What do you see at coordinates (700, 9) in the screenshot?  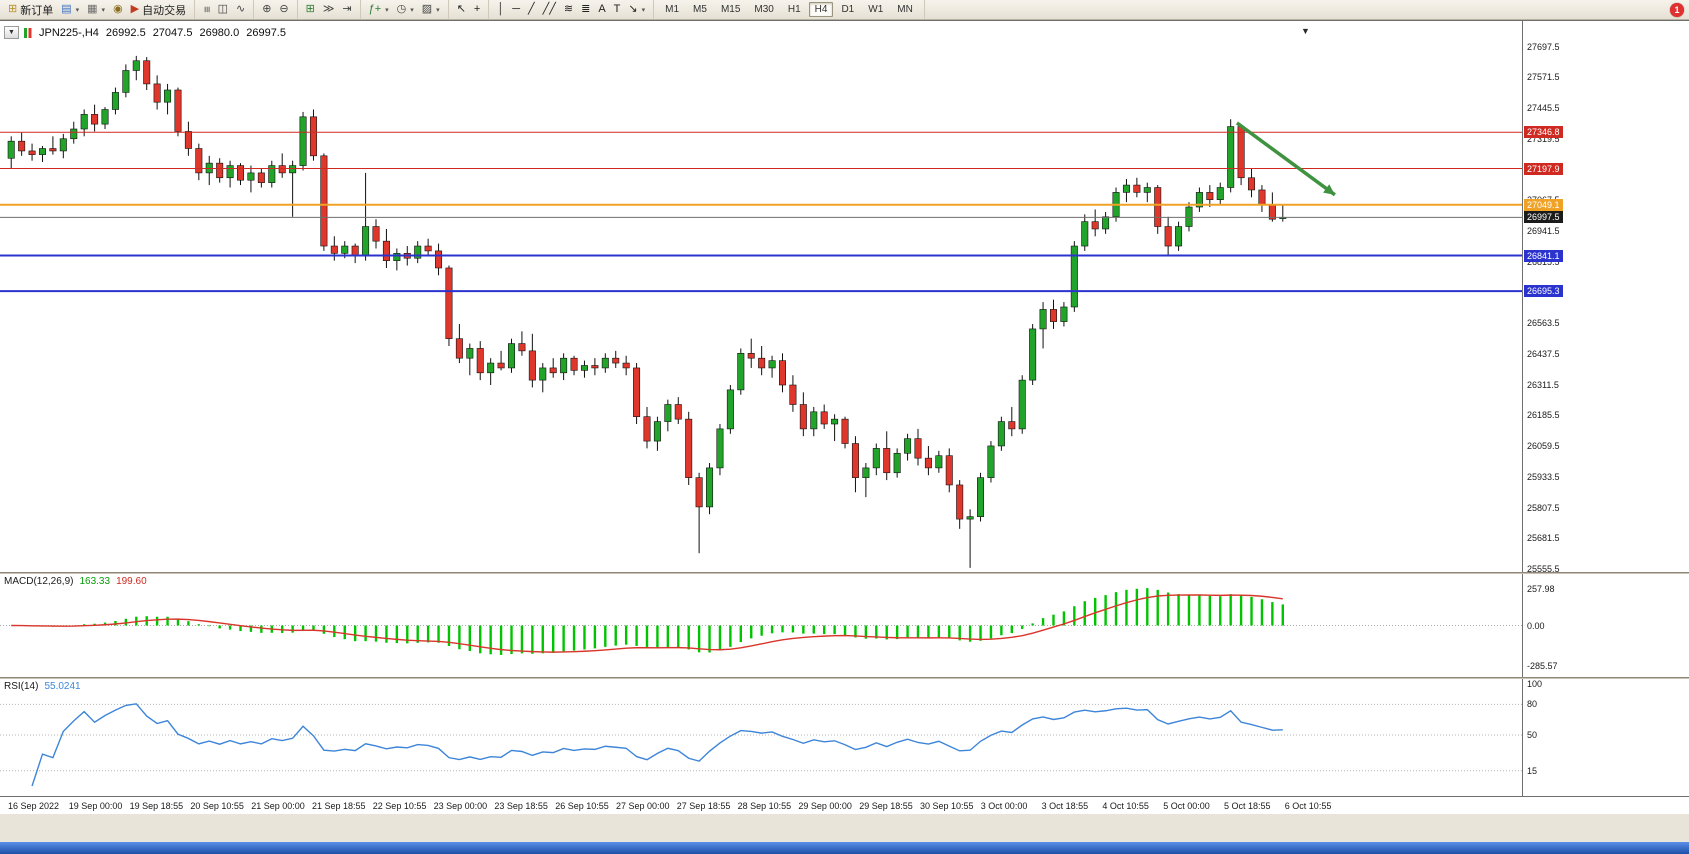 I see `timeframe-button-m5: M5` at bounding box center [700, 9].